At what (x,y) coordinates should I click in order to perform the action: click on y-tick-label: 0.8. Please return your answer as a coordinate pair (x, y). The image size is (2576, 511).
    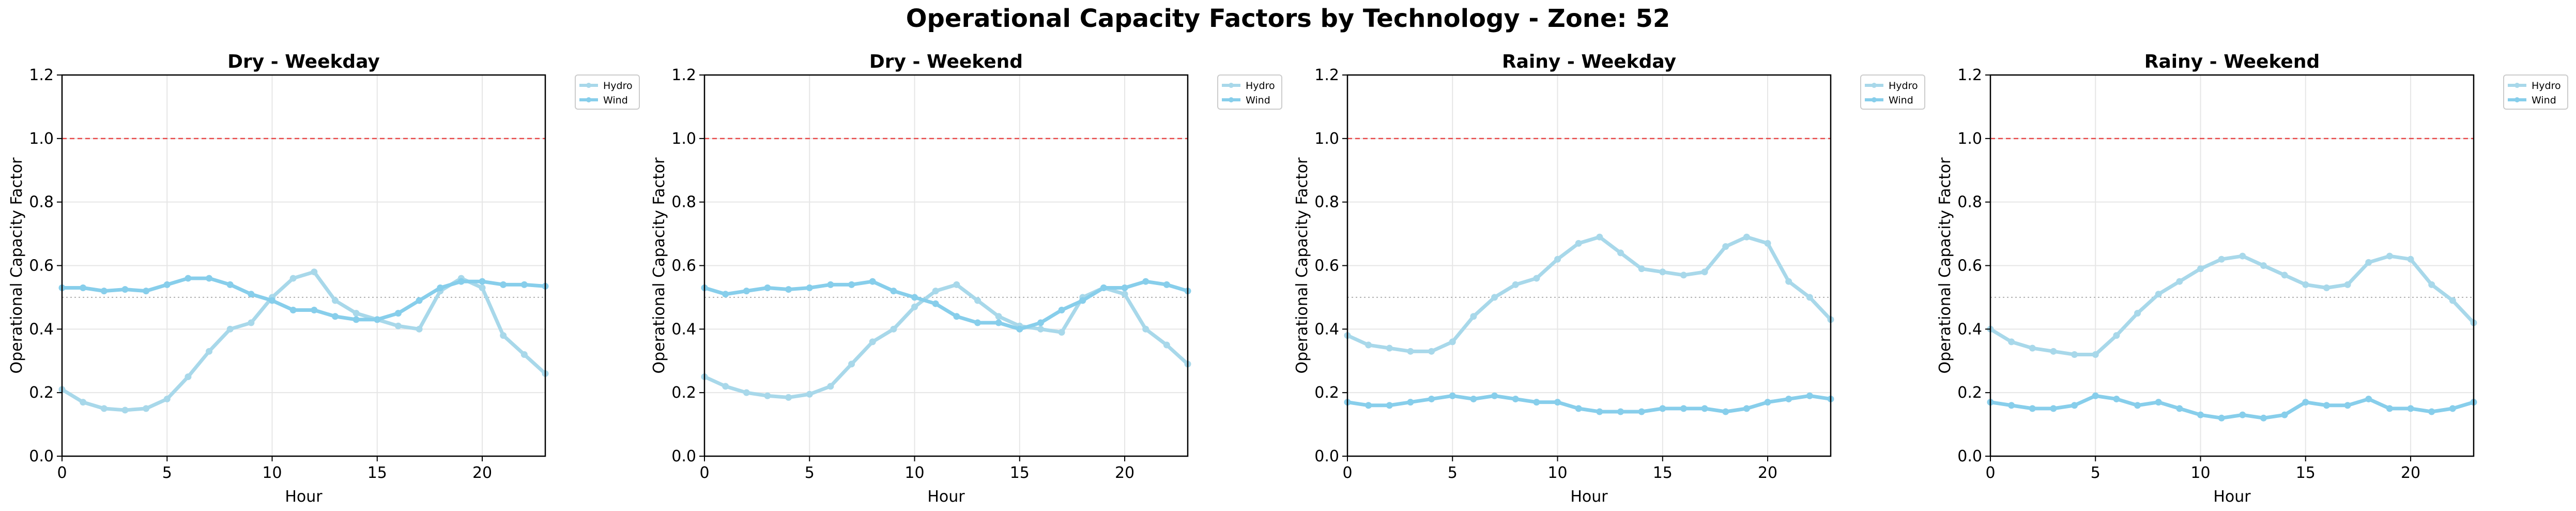
    Looking at the image, I should click on (41, 202).